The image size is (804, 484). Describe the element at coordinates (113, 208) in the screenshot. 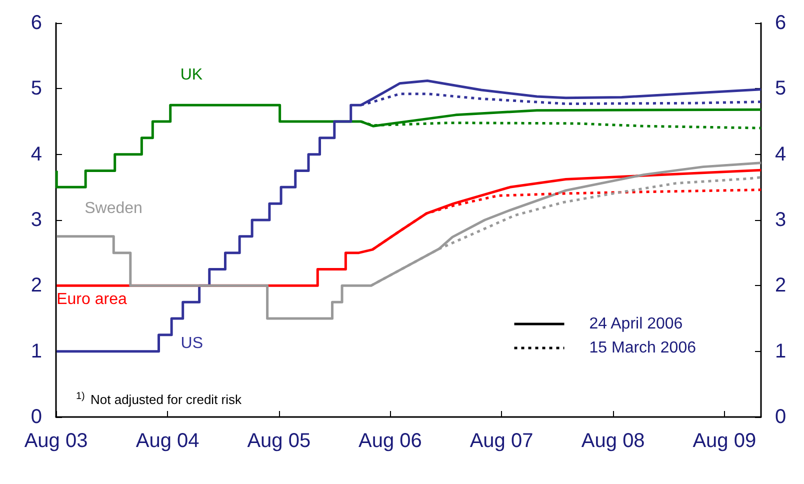

I see `series-label: Sweden` at that location.